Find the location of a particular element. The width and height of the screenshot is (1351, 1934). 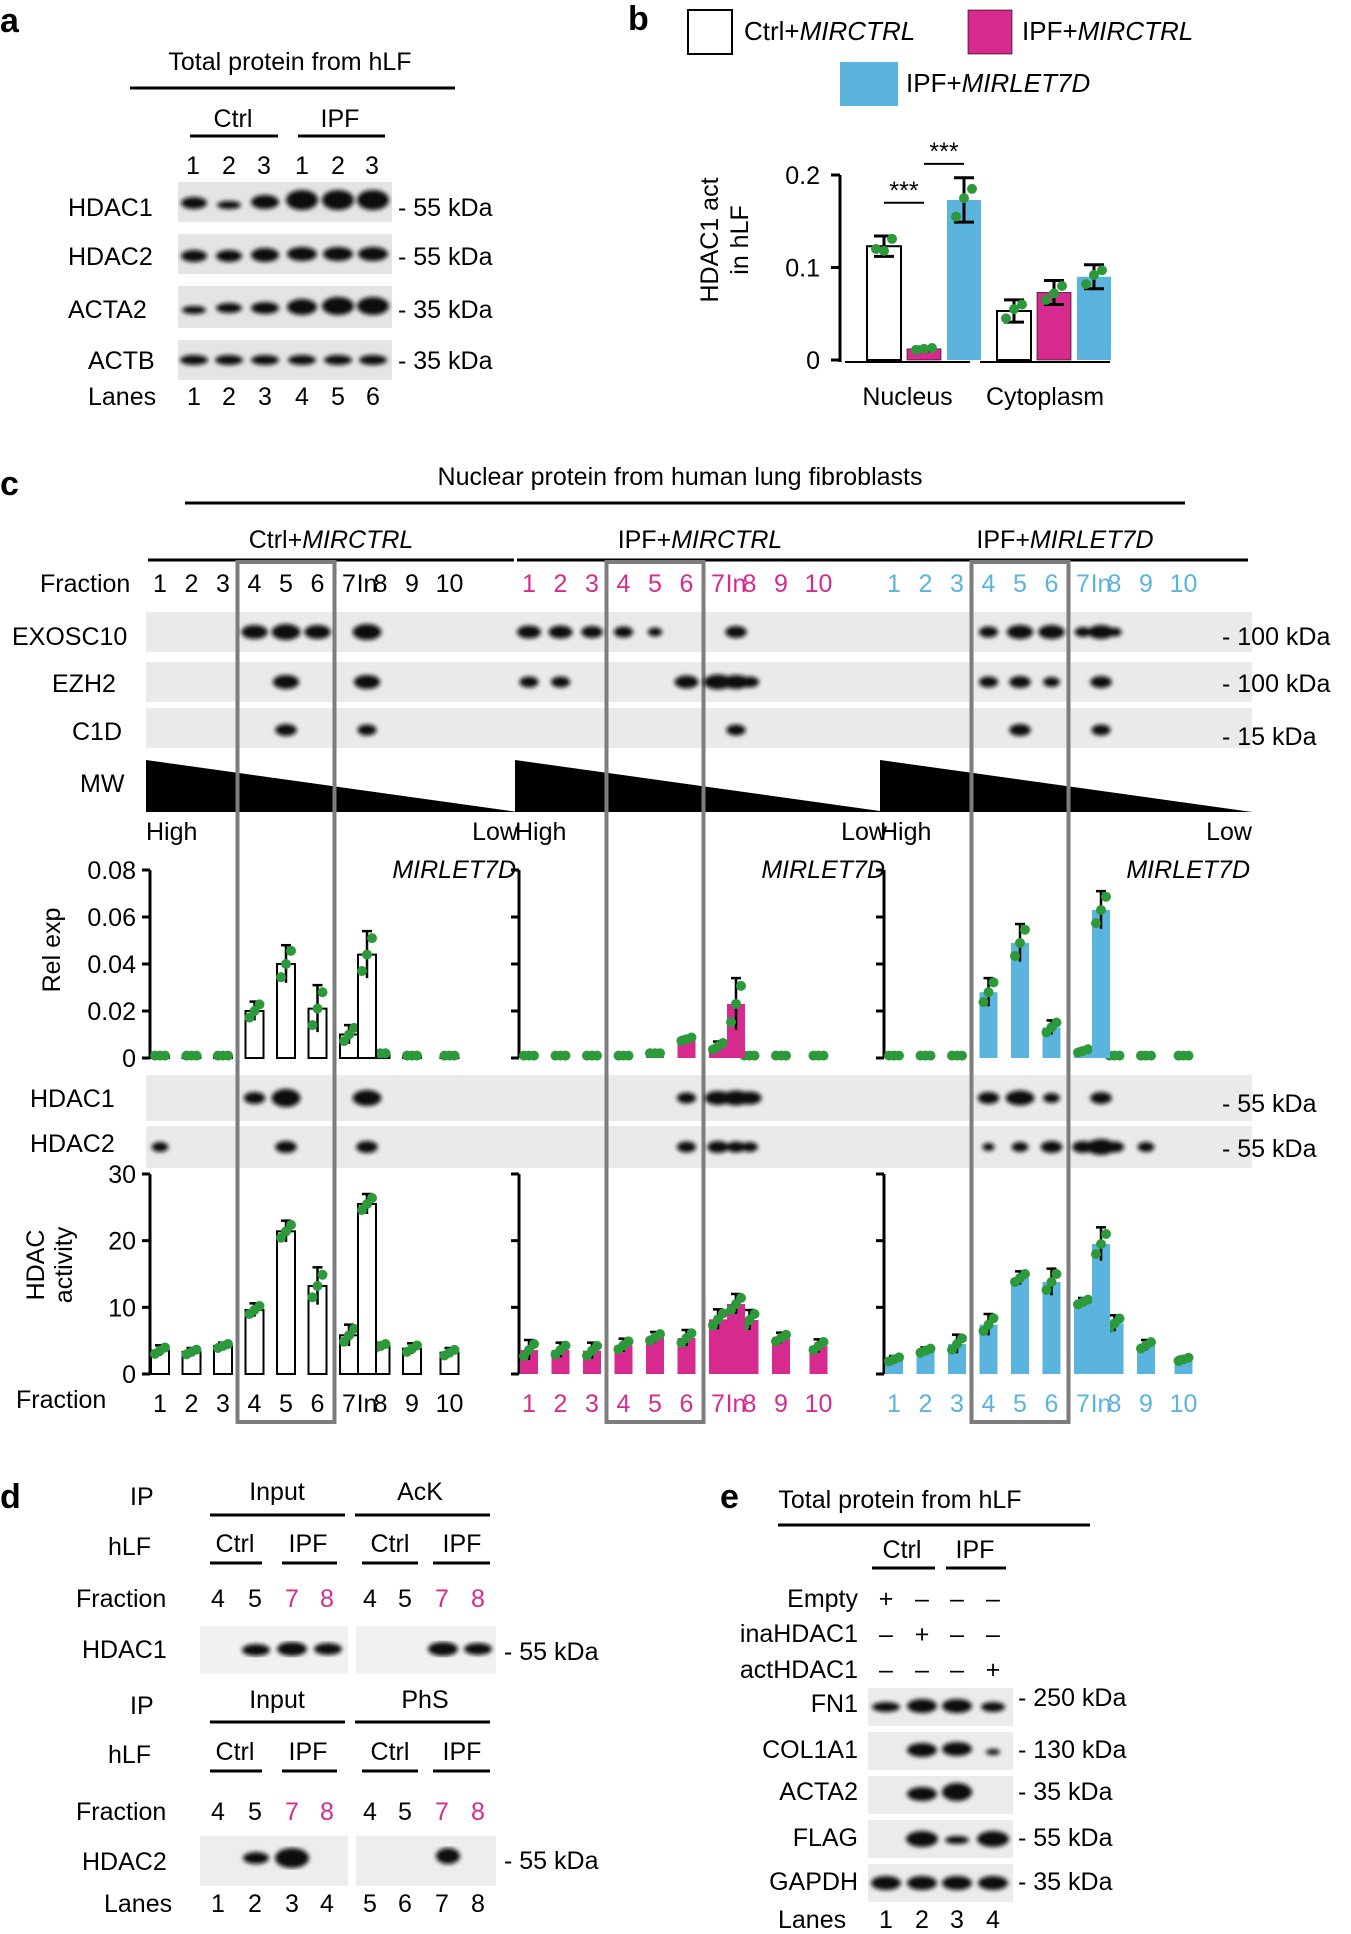

panel-c-relexp-ticklabel: 0 is located at coordinates (129, 1059).